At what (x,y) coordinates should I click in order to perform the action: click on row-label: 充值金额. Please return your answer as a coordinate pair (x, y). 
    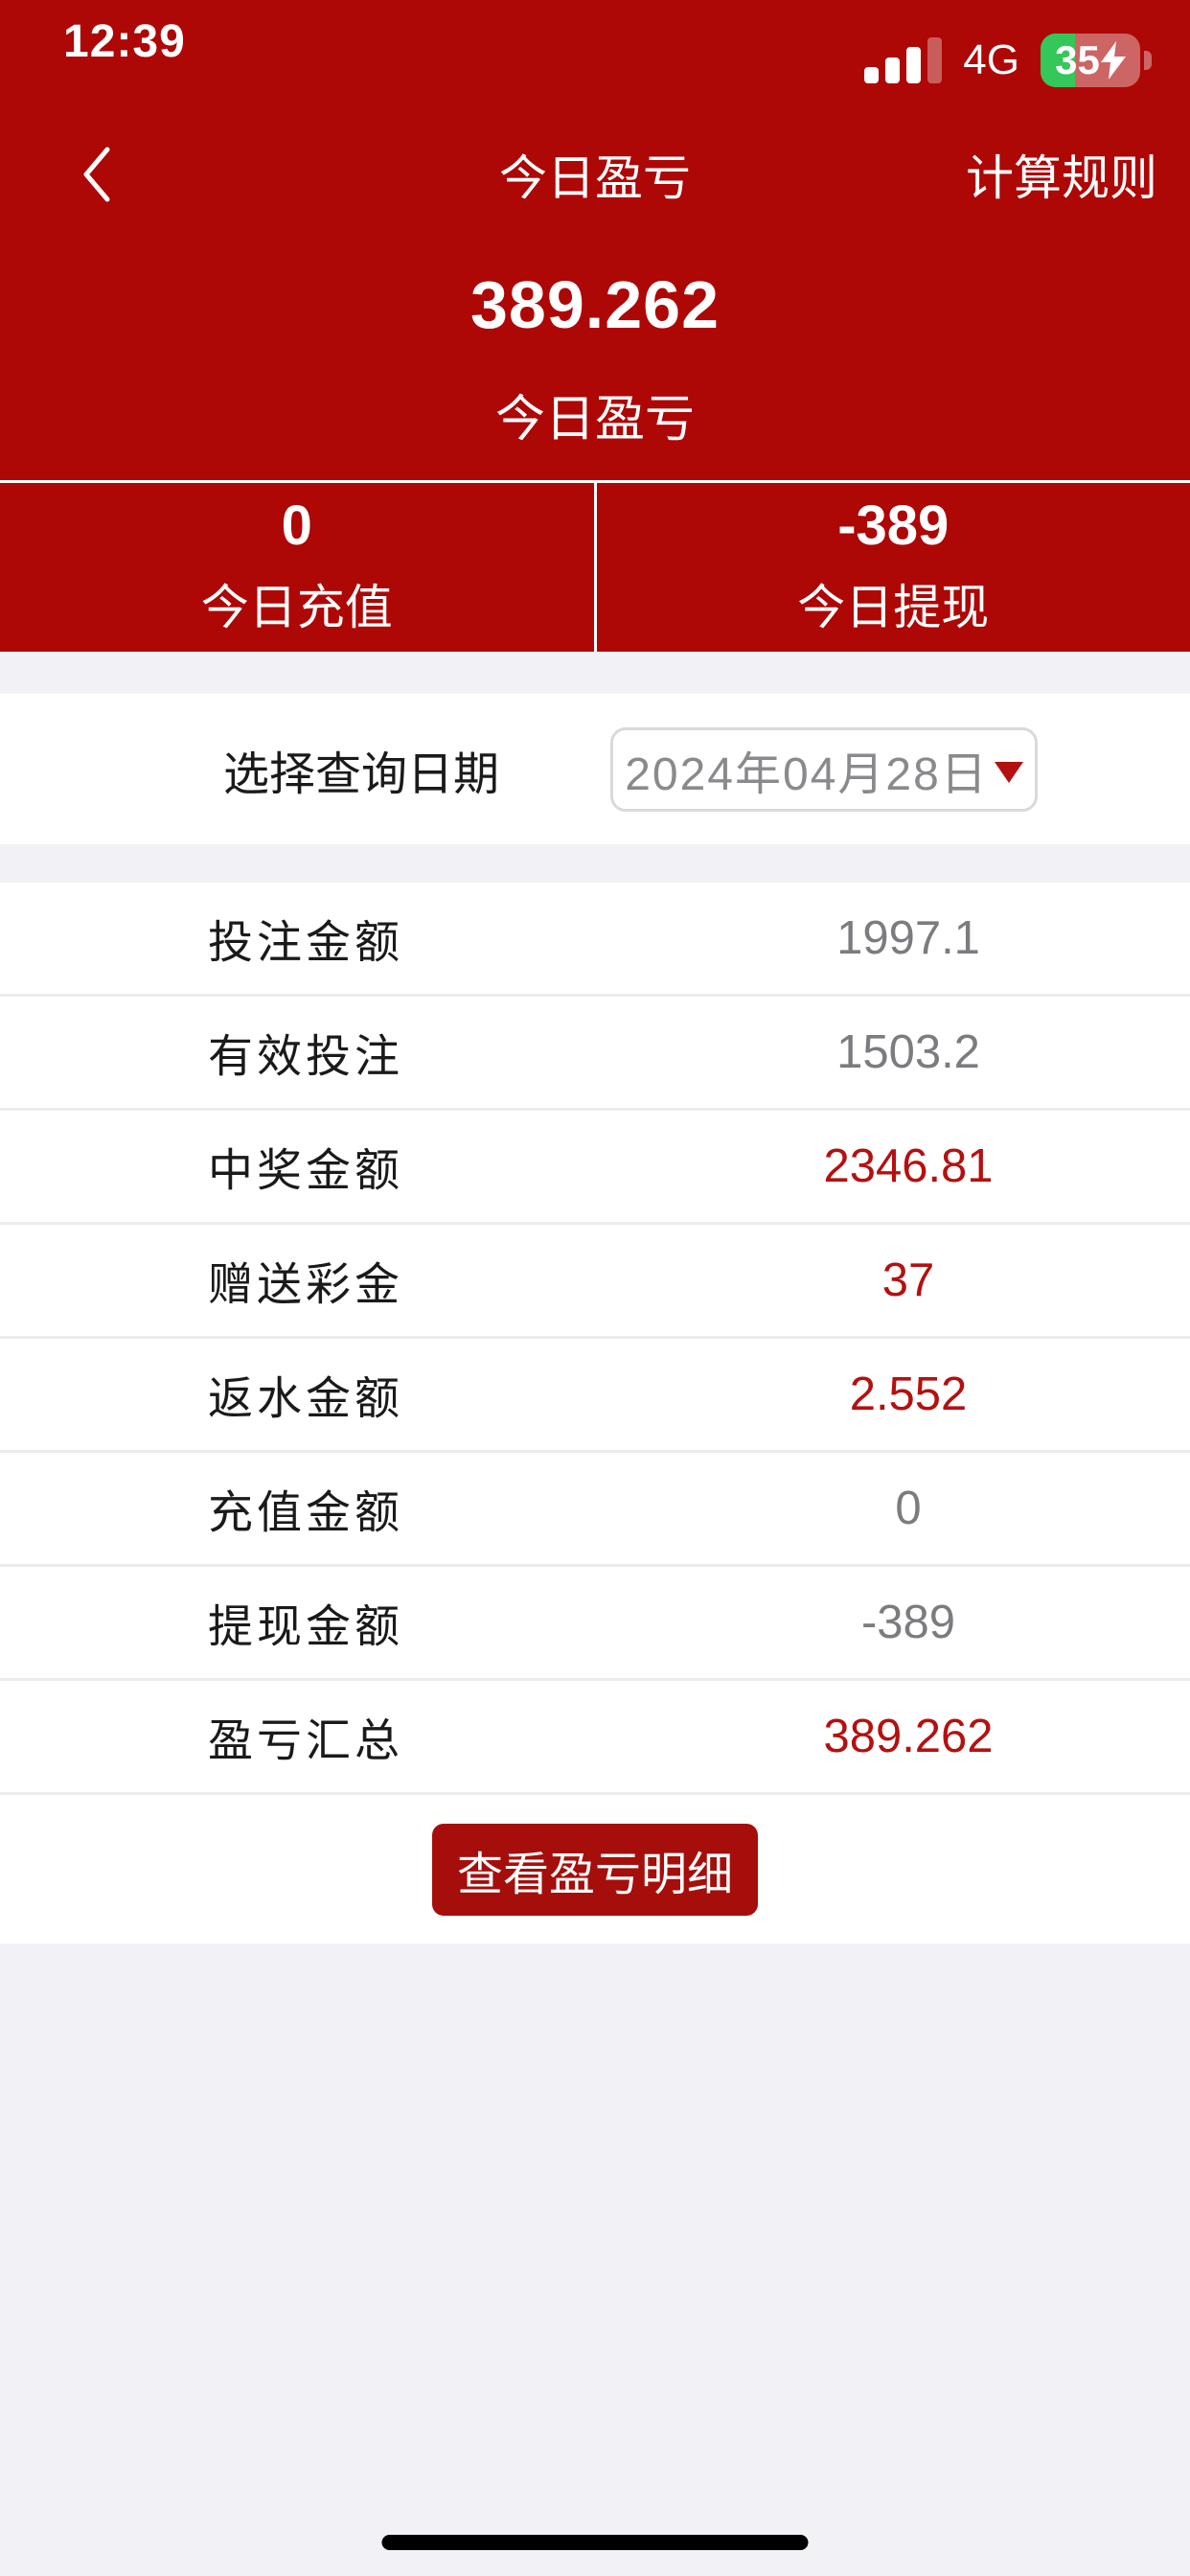
    Looking at the image, I should click on (305, 1512).